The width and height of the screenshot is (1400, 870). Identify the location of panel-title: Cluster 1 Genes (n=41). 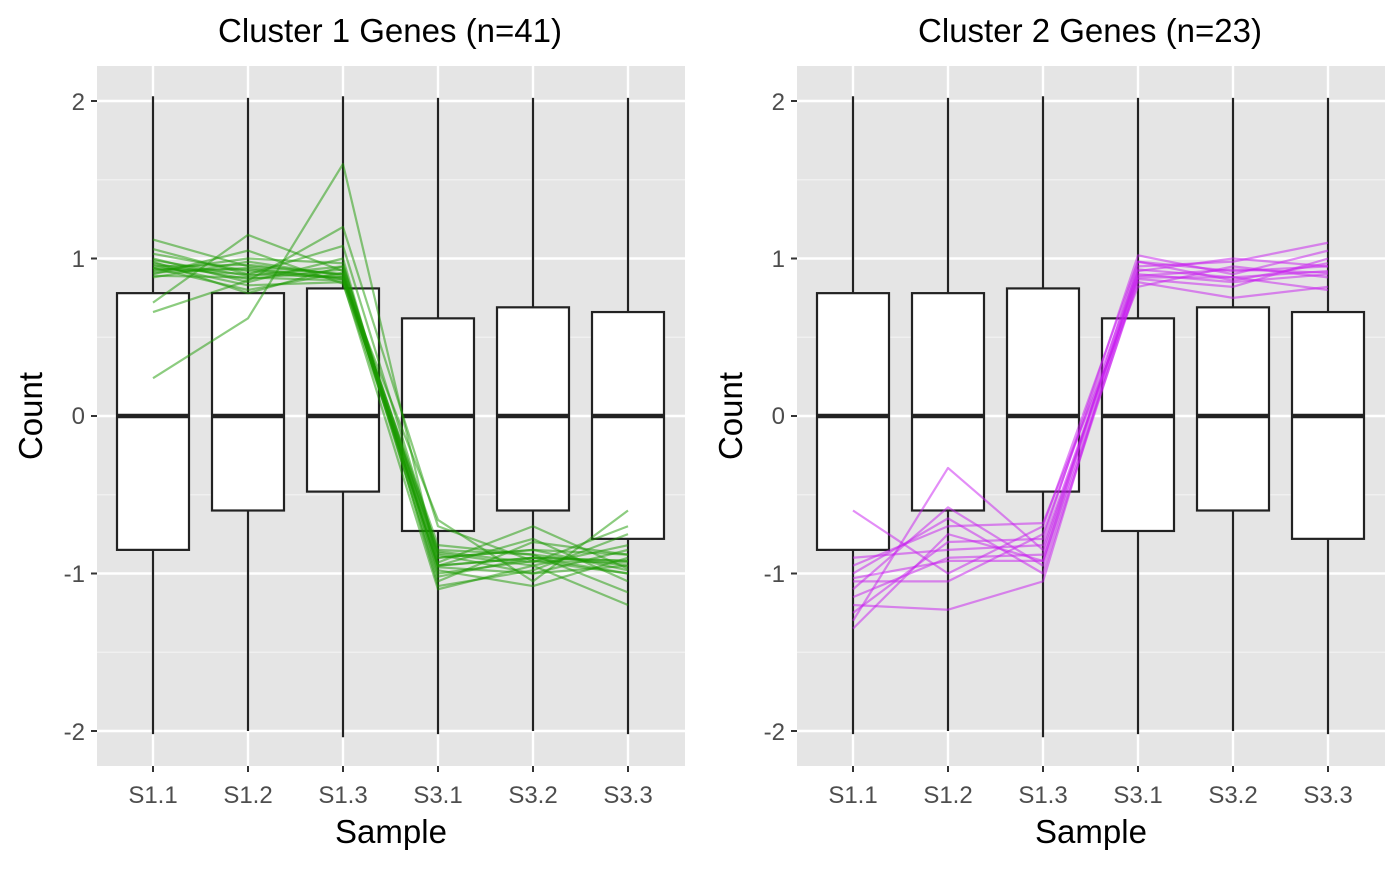
(390, 30).